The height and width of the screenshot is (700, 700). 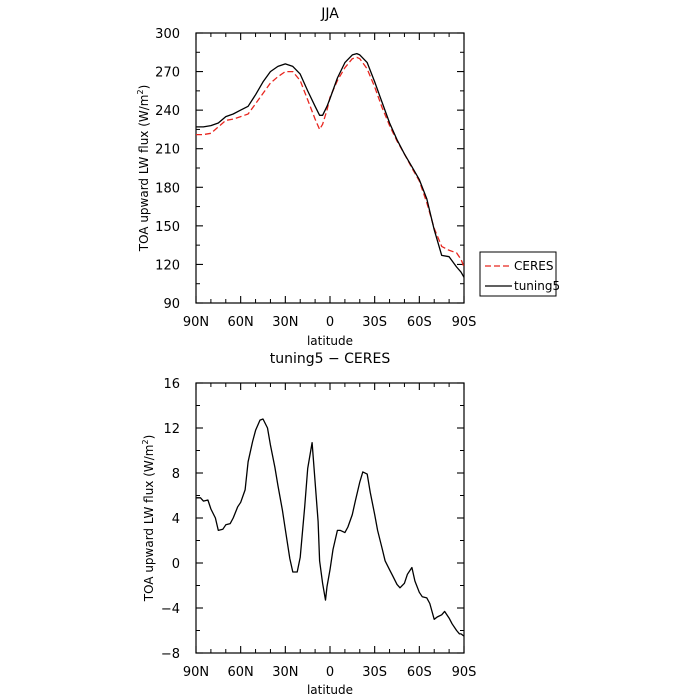 What do you see at coordinates (171, 429) in the screenshot?
I see `bottom-y-tick-label: 12` at bounding box center [171, 429].